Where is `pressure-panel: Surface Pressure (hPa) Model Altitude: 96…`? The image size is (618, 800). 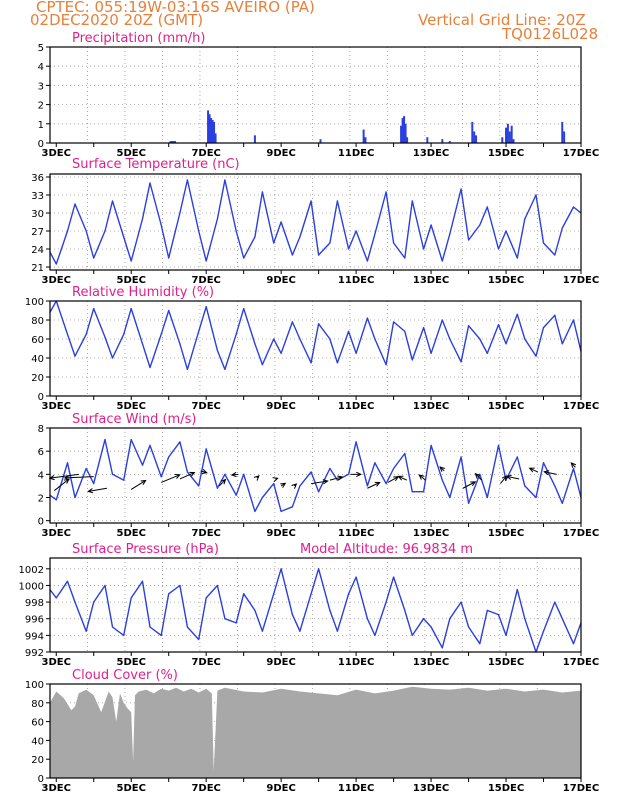 pressure-panel: Surface Pressure (hPa) Model Altitude: 96… is located at coordinates (309, 605).